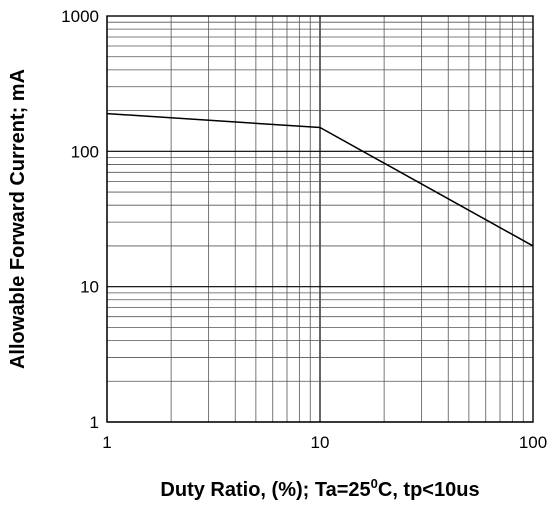  I want to click on y-tick-label: 1000, so click(80, 16).